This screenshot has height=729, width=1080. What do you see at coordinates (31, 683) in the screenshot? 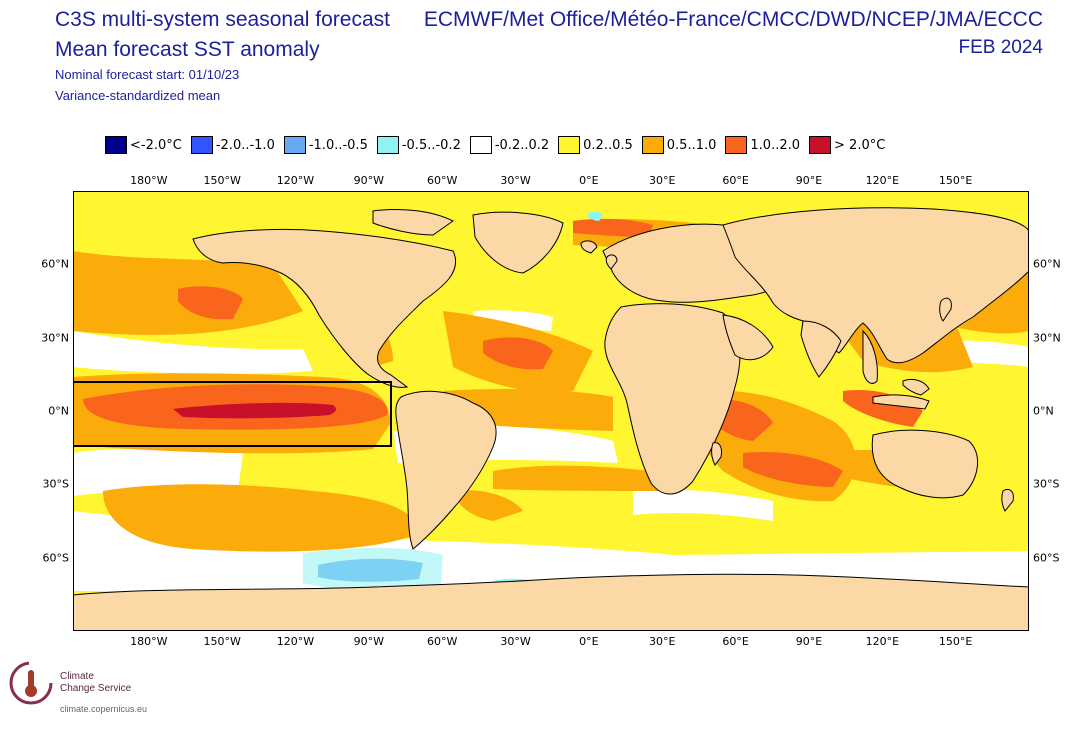
I see `thermometer-logo-icon` at bounding box center [31, 683].